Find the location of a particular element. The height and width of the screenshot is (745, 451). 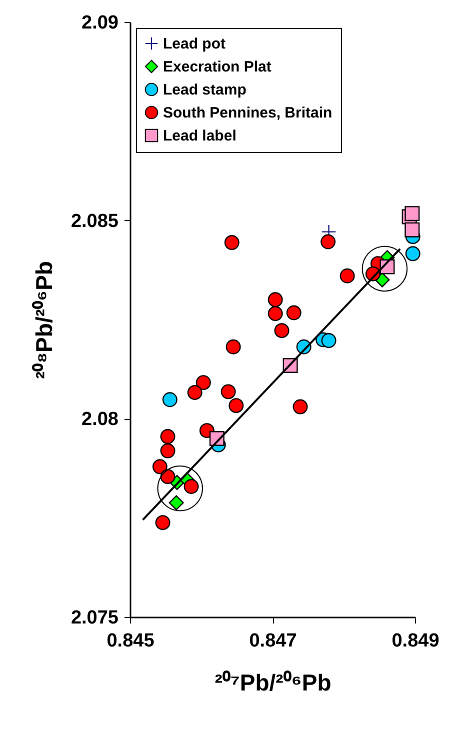

x-tick-label: 0.845 is located at coordinates (130, 641).